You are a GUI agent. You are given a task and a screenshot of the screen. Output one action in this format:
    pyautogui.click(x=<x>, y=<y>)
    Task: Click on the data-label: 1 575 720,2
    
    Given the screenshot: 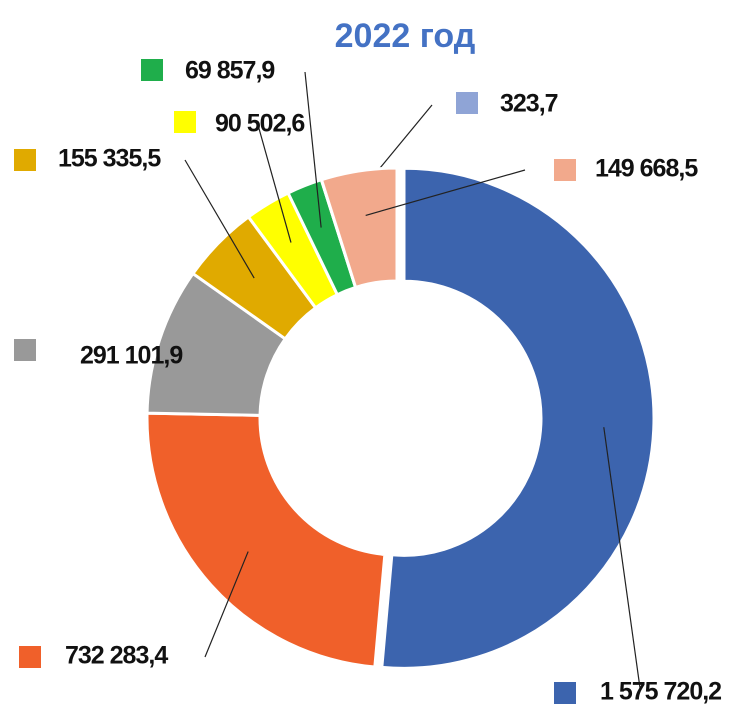 What is the action you would take?
    pyautogui.click(x=660, y=692)
    